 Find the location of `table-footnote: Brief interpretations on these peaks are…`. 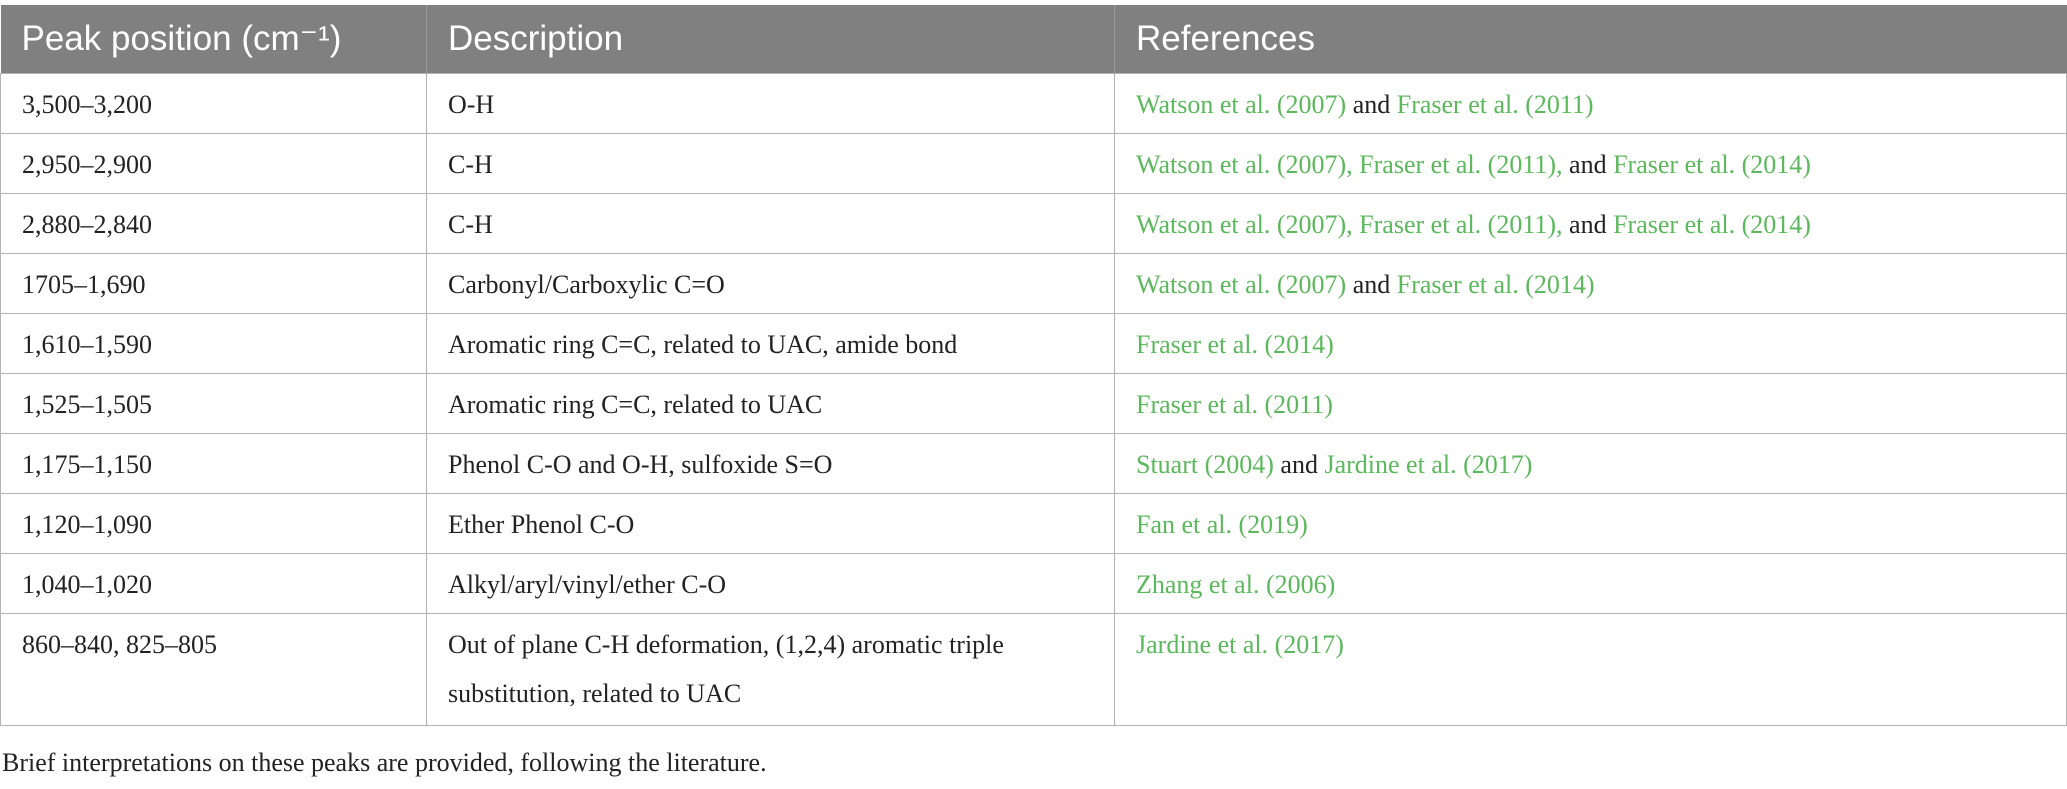

table-footnote: Brief interpretations on these peaks are… is located at coordinates (384, 762).